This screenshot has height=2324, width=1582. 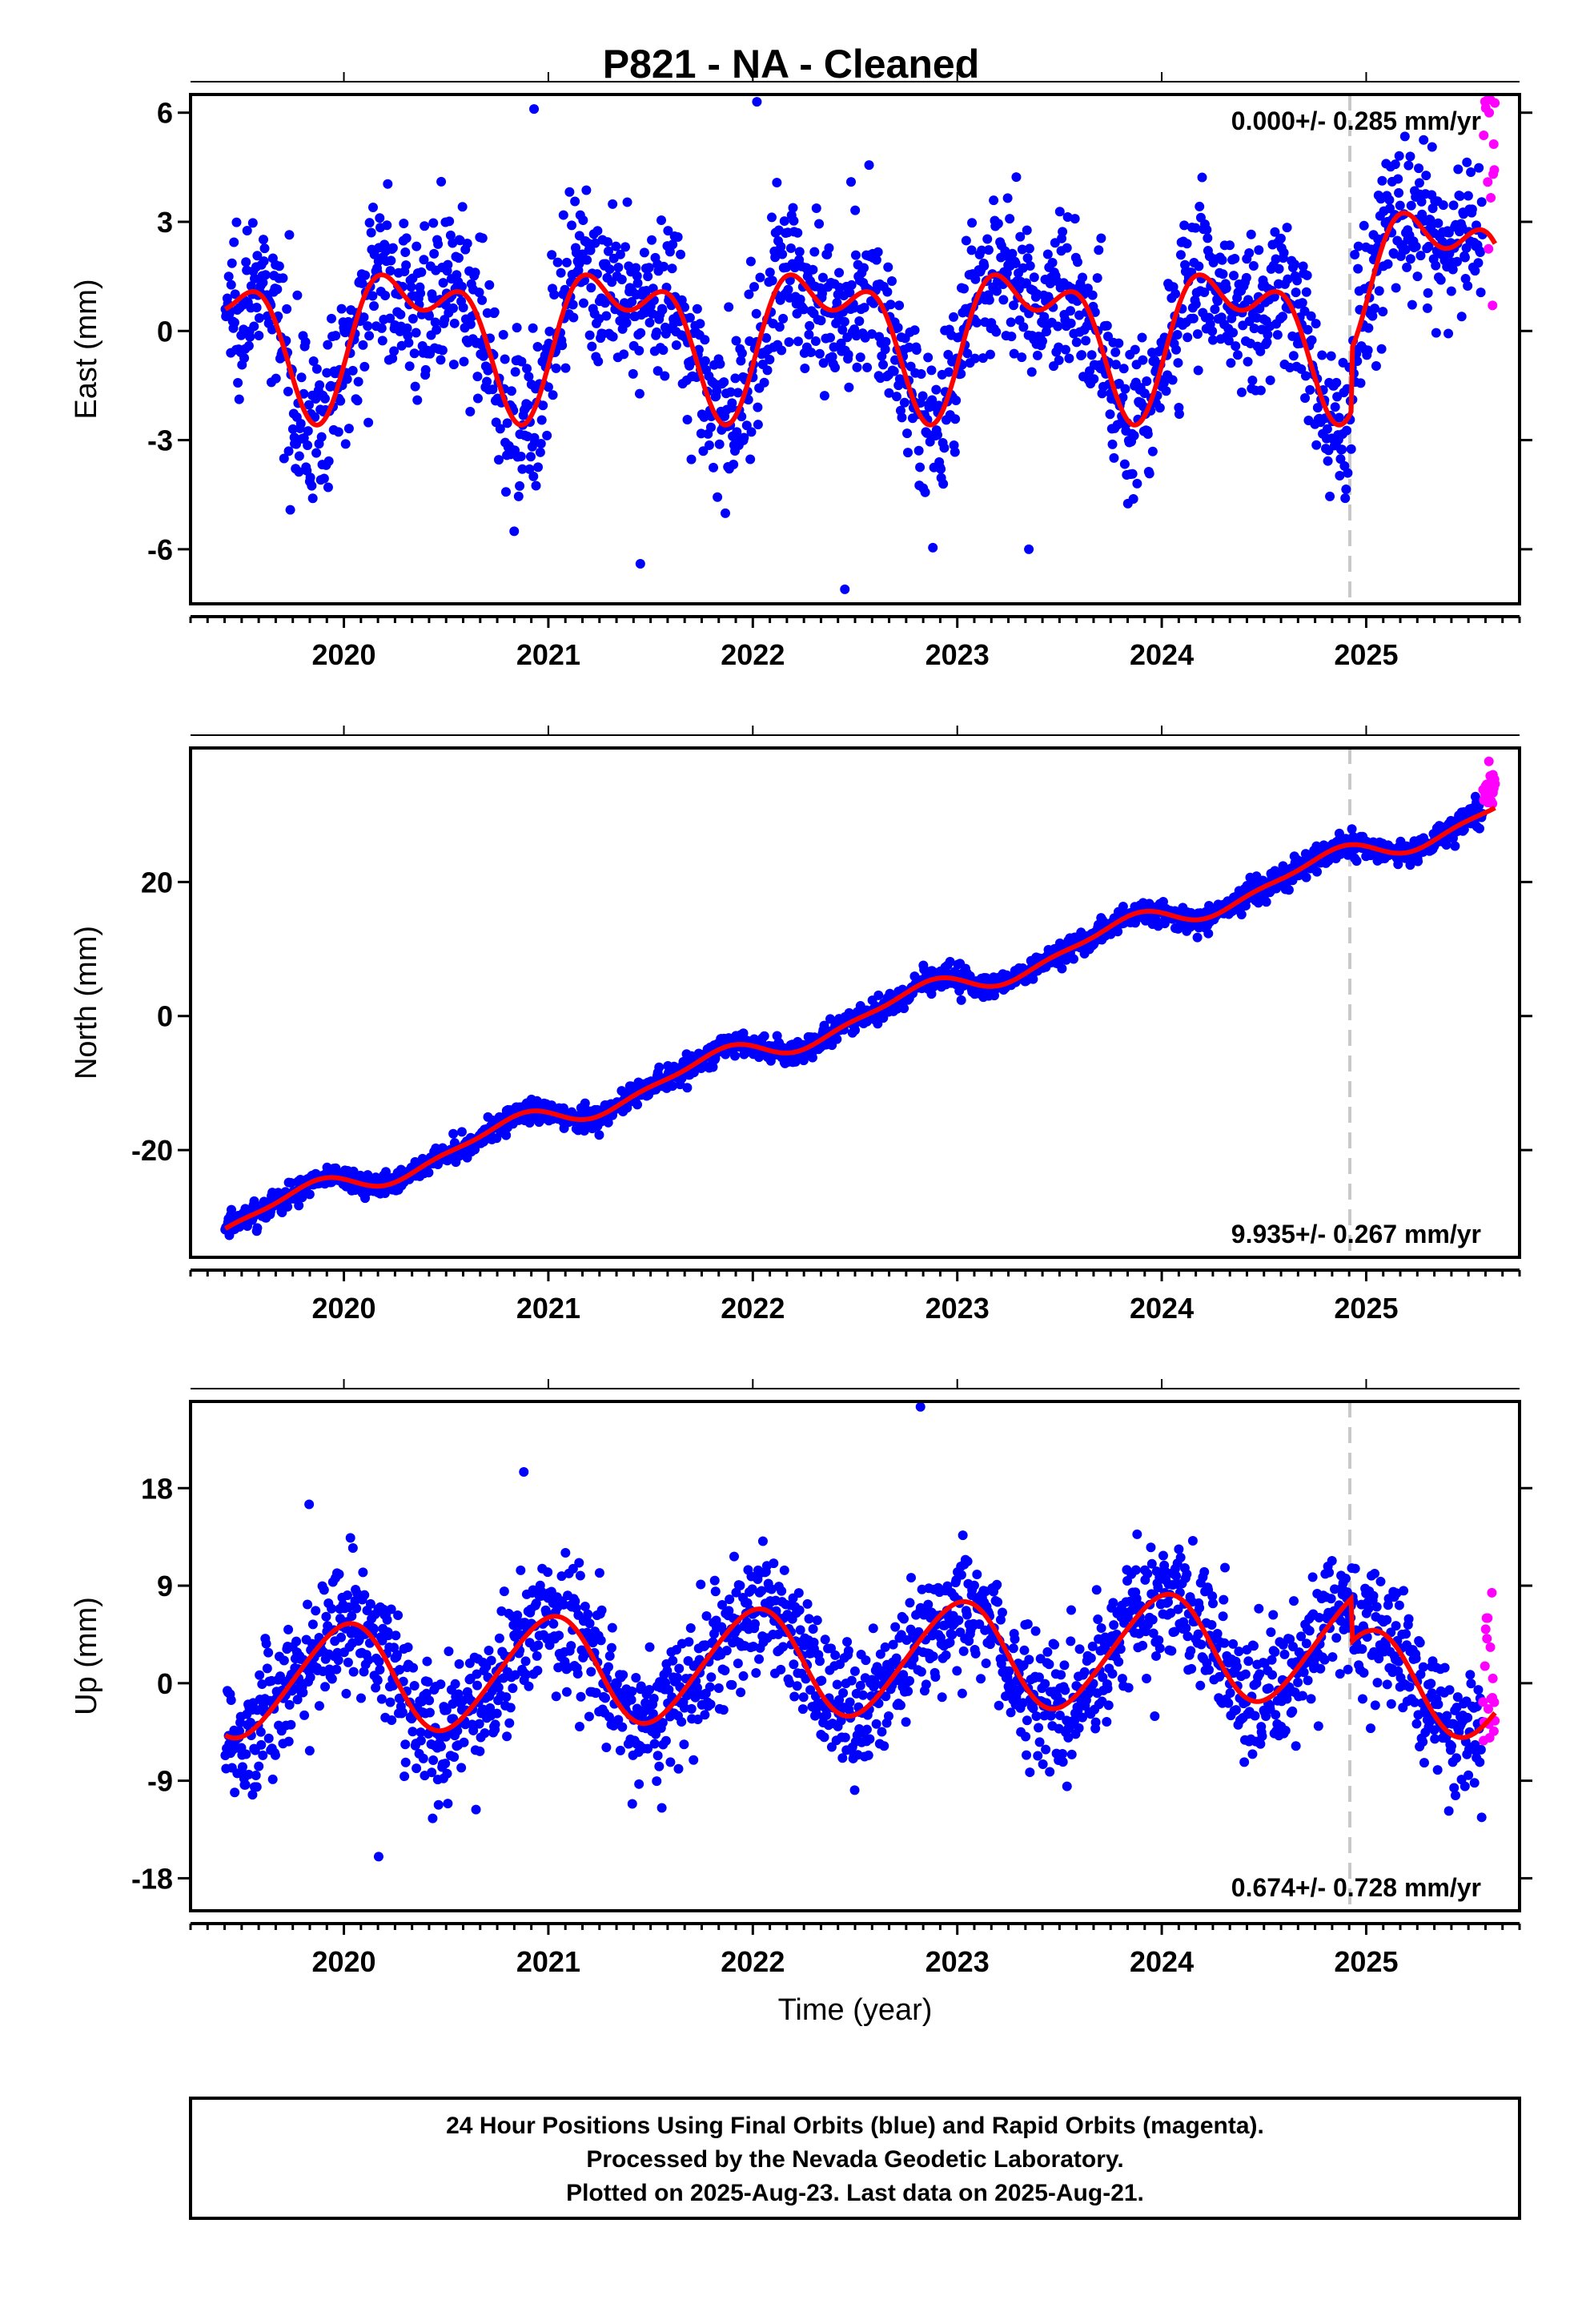 I want to click on y-tick-label: 0, so click(x=165, y=1016).